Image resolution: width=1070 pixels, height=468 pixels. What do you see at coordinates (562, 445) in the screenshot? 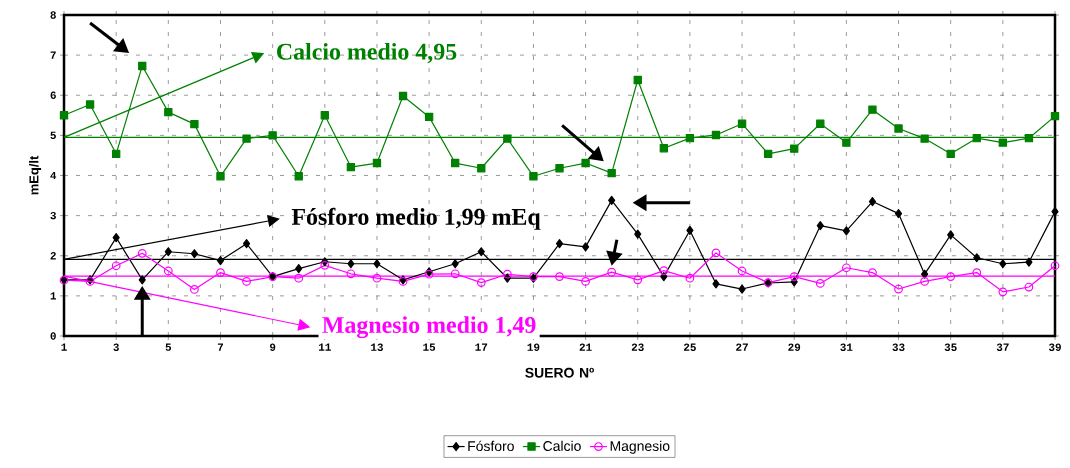
I see `legend-label: Calcio` at bounding box center [562, 445].